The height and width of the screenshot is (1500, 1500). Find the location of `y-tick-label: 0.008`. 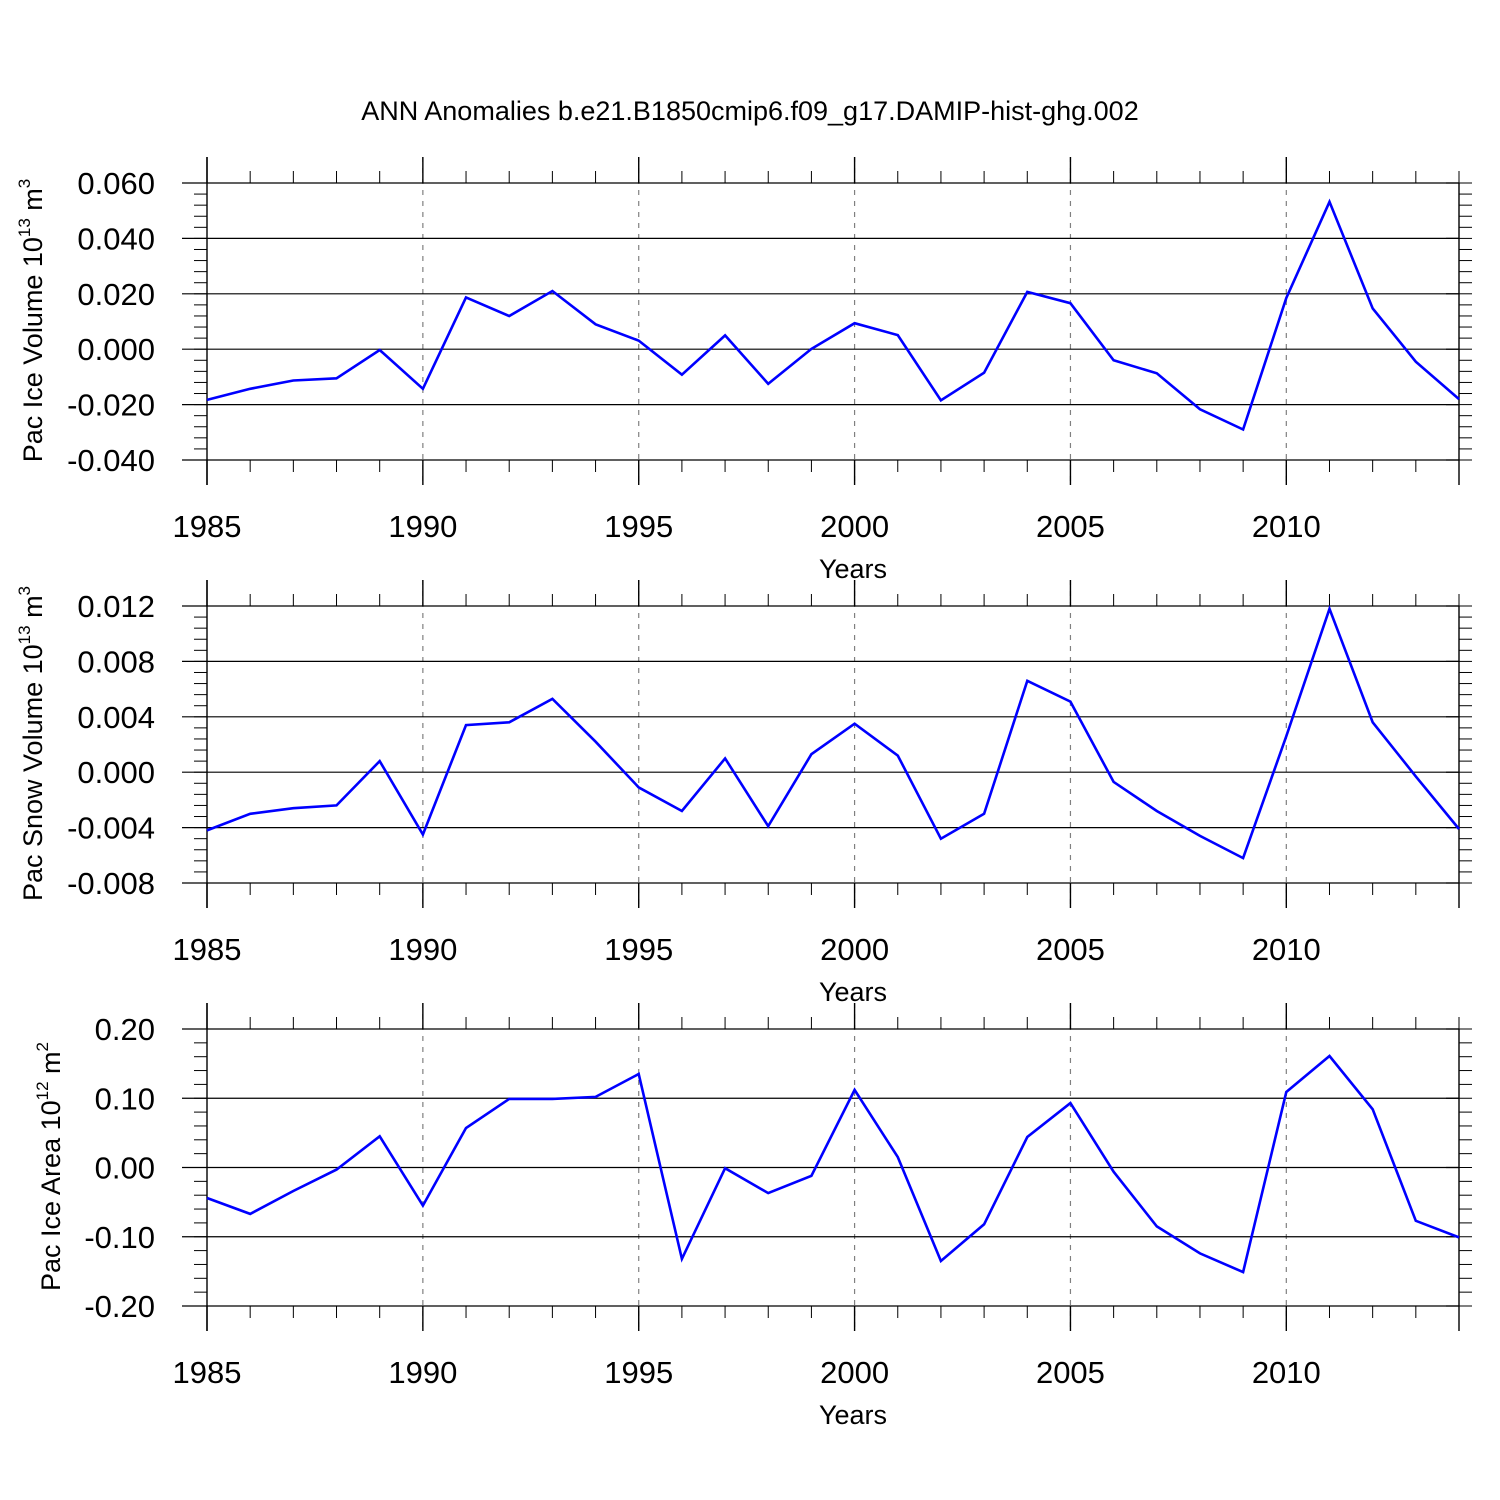

y-tick-label: 0.008 is located at coordinates (116, 661).